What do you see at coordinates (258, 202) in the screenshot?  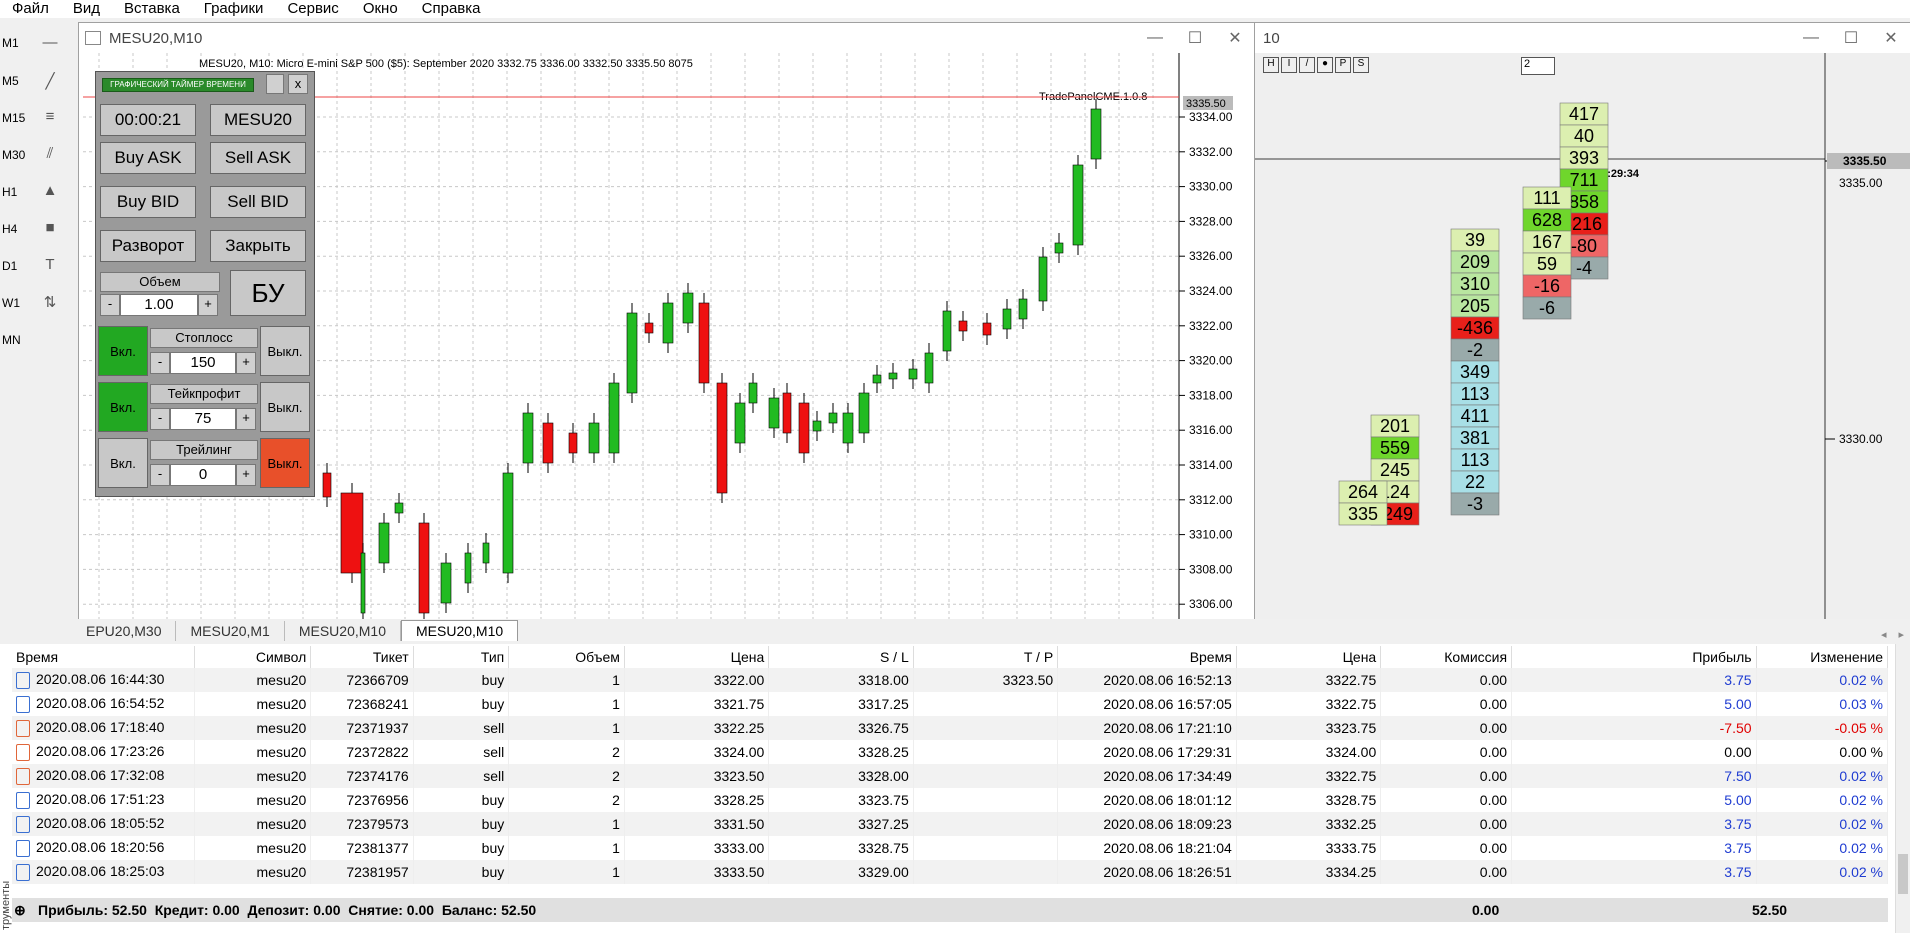 I see `sell-bid-button: Sell BID` at bounding box center [258, 202].